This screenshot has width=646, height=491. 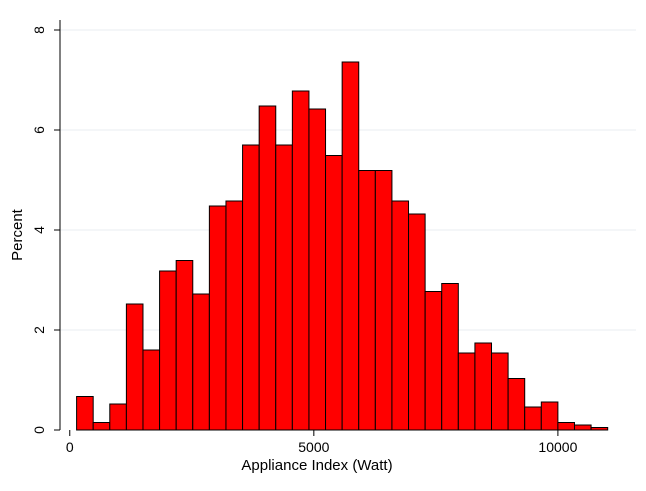 I want to click on y-tick-label-4: 4, so click(x=39, y=230).